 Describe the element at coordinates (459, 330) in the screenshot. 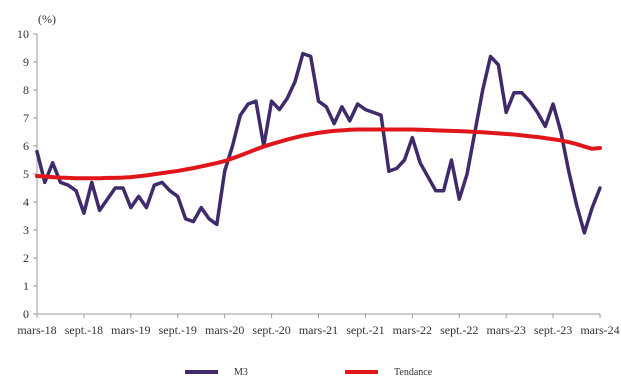

I see `x-tick-label: sept.-22` at that location.